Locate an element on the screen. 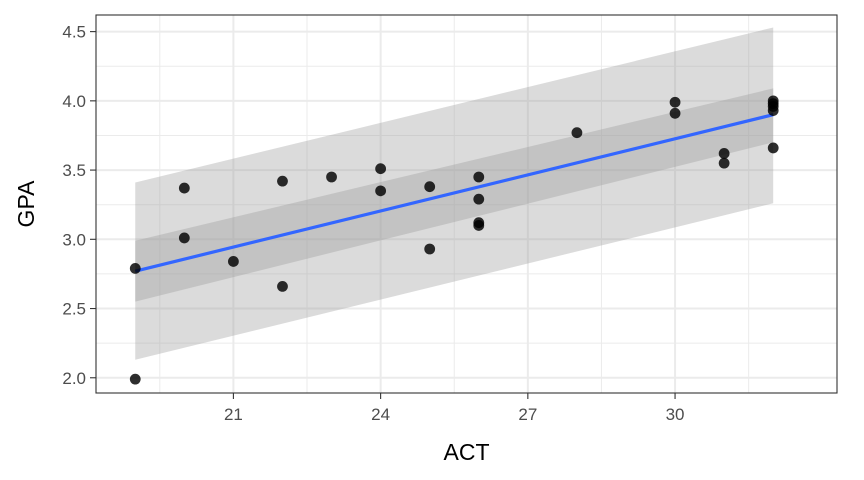  y-tick-label: 3.0 is located at coordinates (74, 239).